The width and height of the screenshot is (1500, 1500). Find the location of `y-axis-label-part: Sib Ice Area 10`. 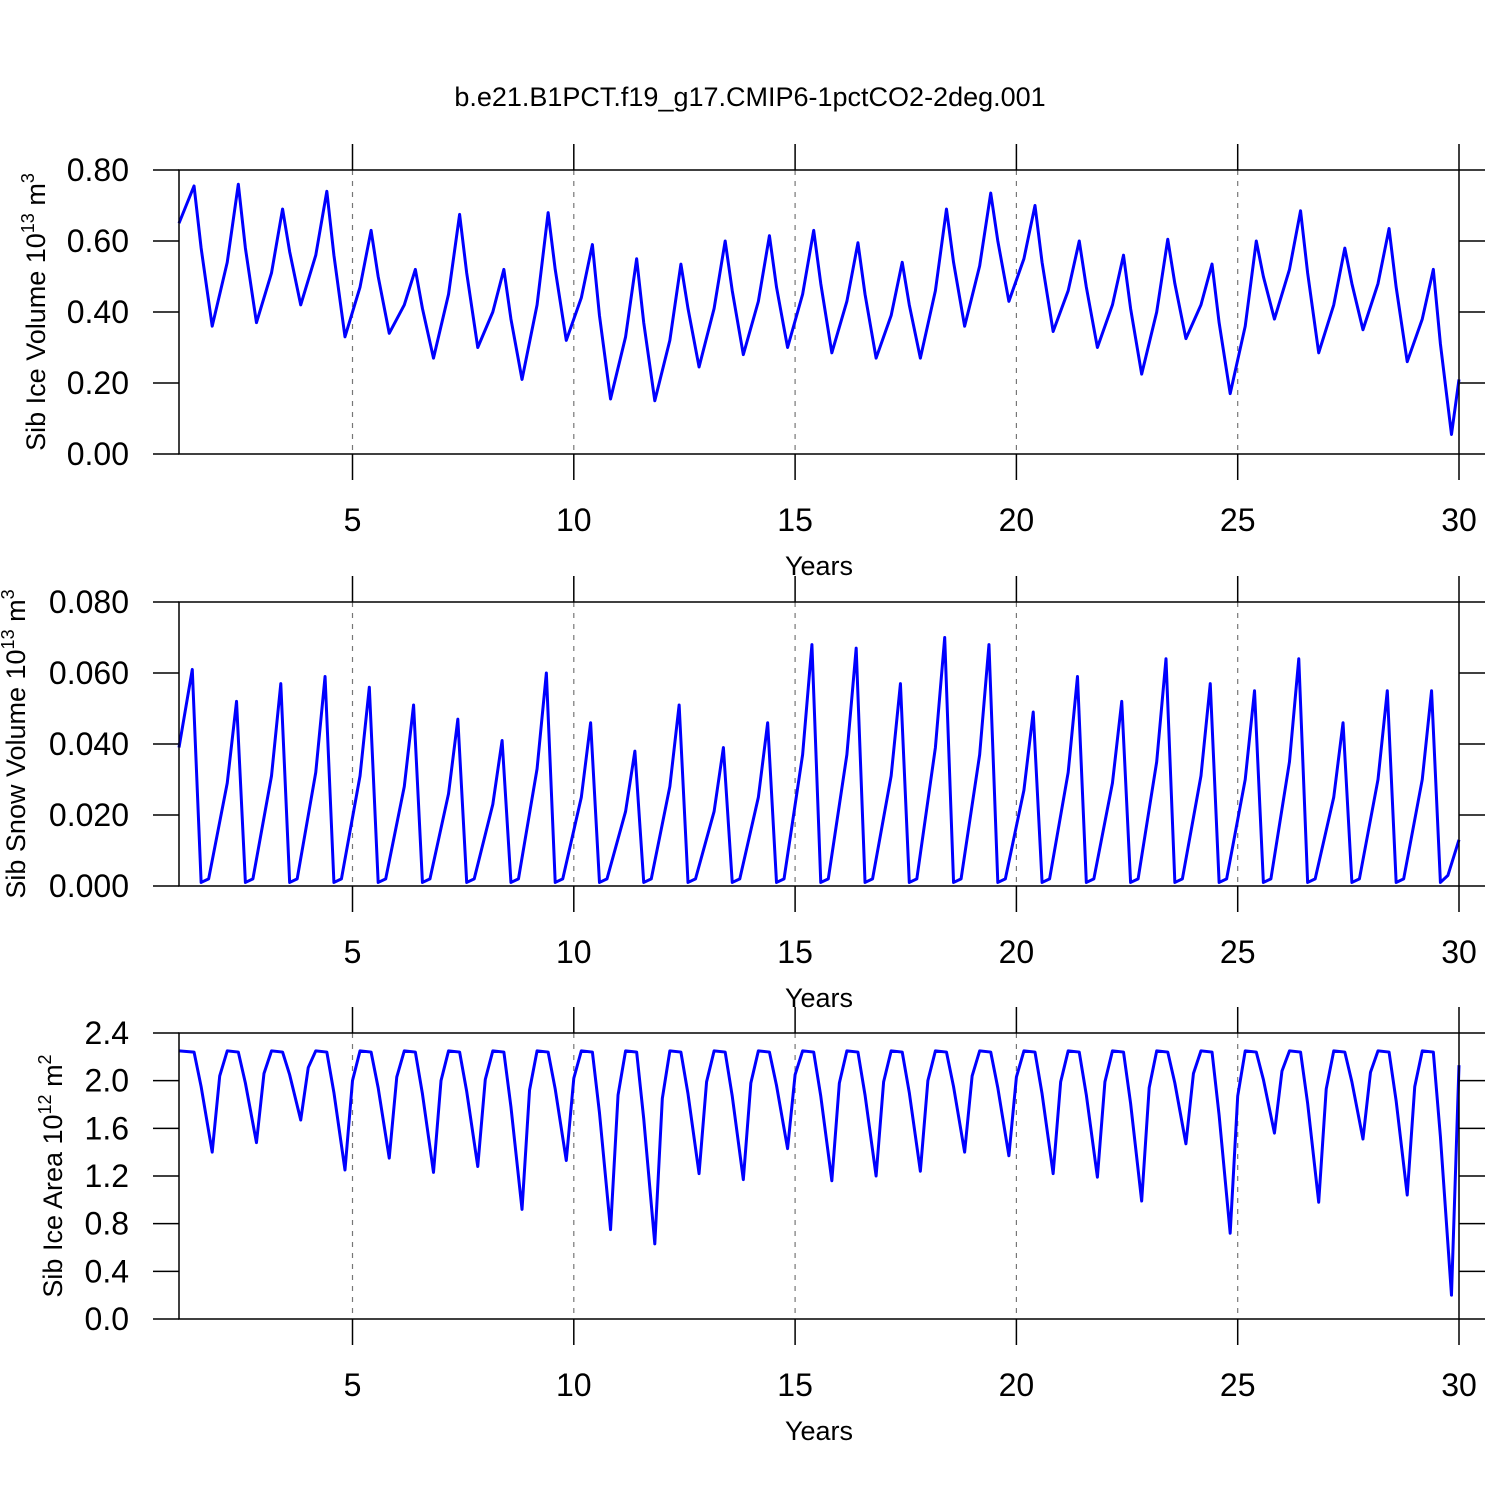

y-axis-label-part: Sib Ice Area 10 is located at coordinates (53, 1205).